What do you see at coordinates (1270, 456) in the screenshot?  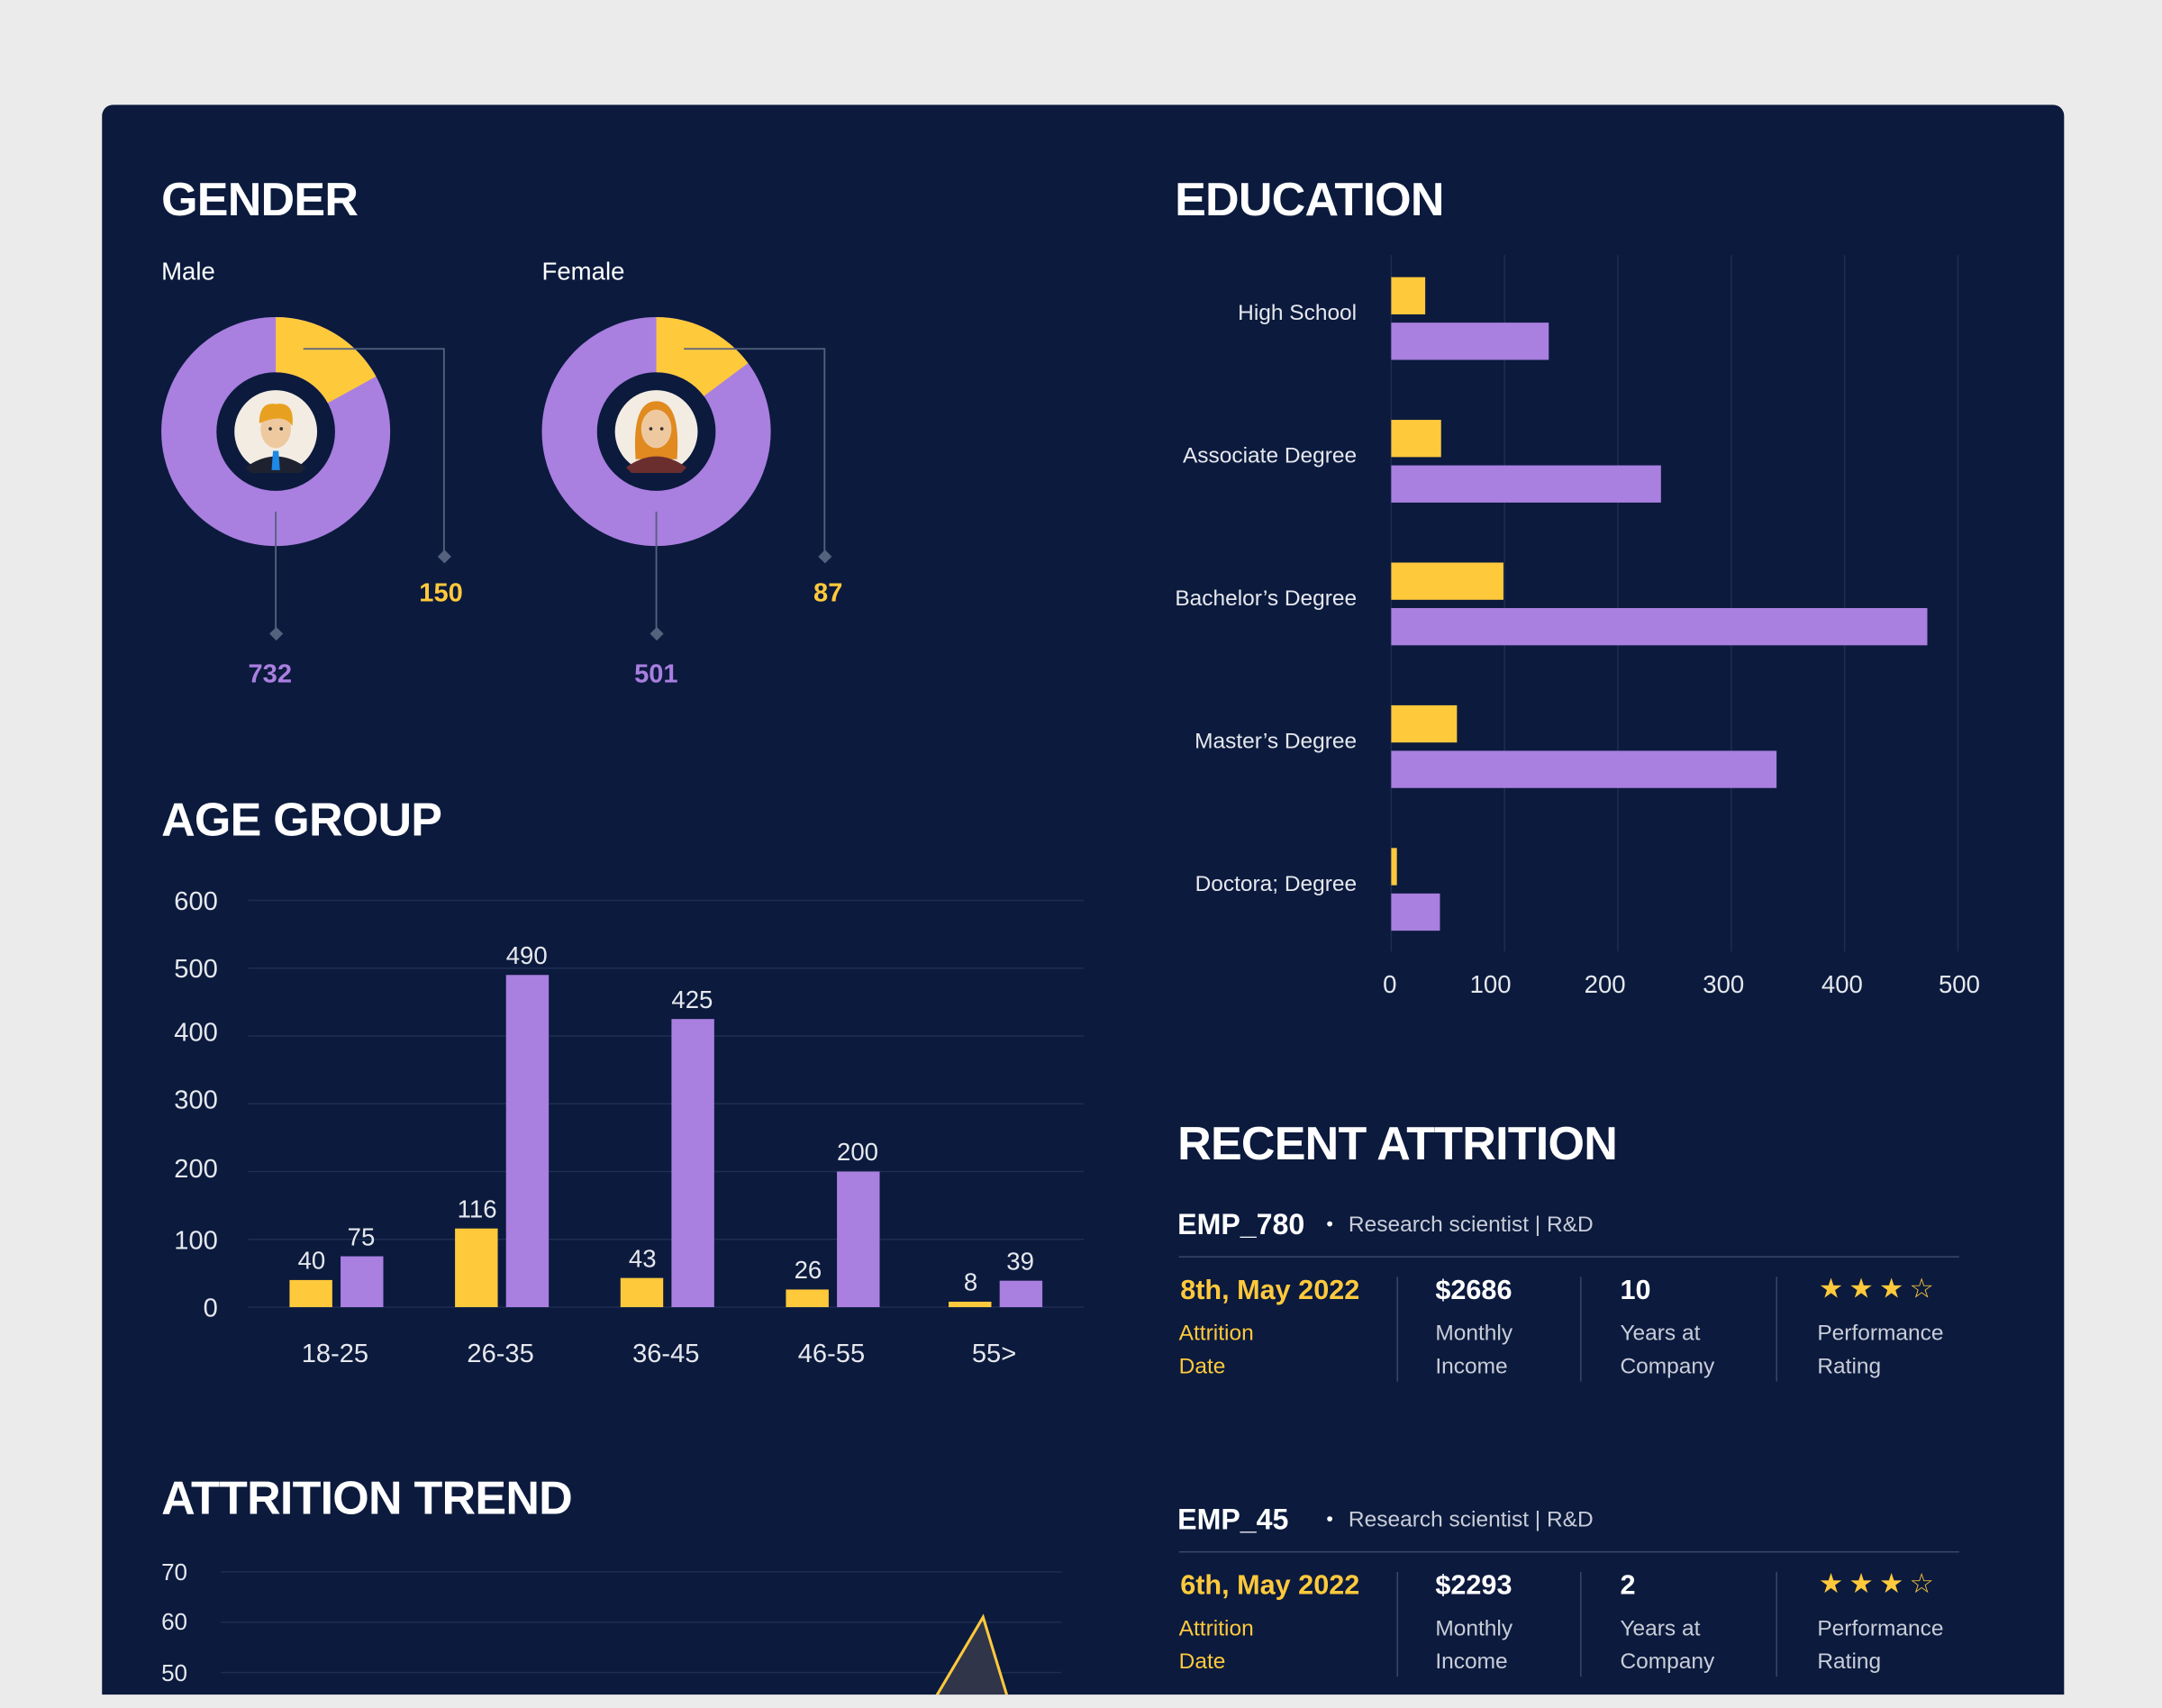 I see `edu-category-label: Associate Degree` at bounding box center [1270, 456].